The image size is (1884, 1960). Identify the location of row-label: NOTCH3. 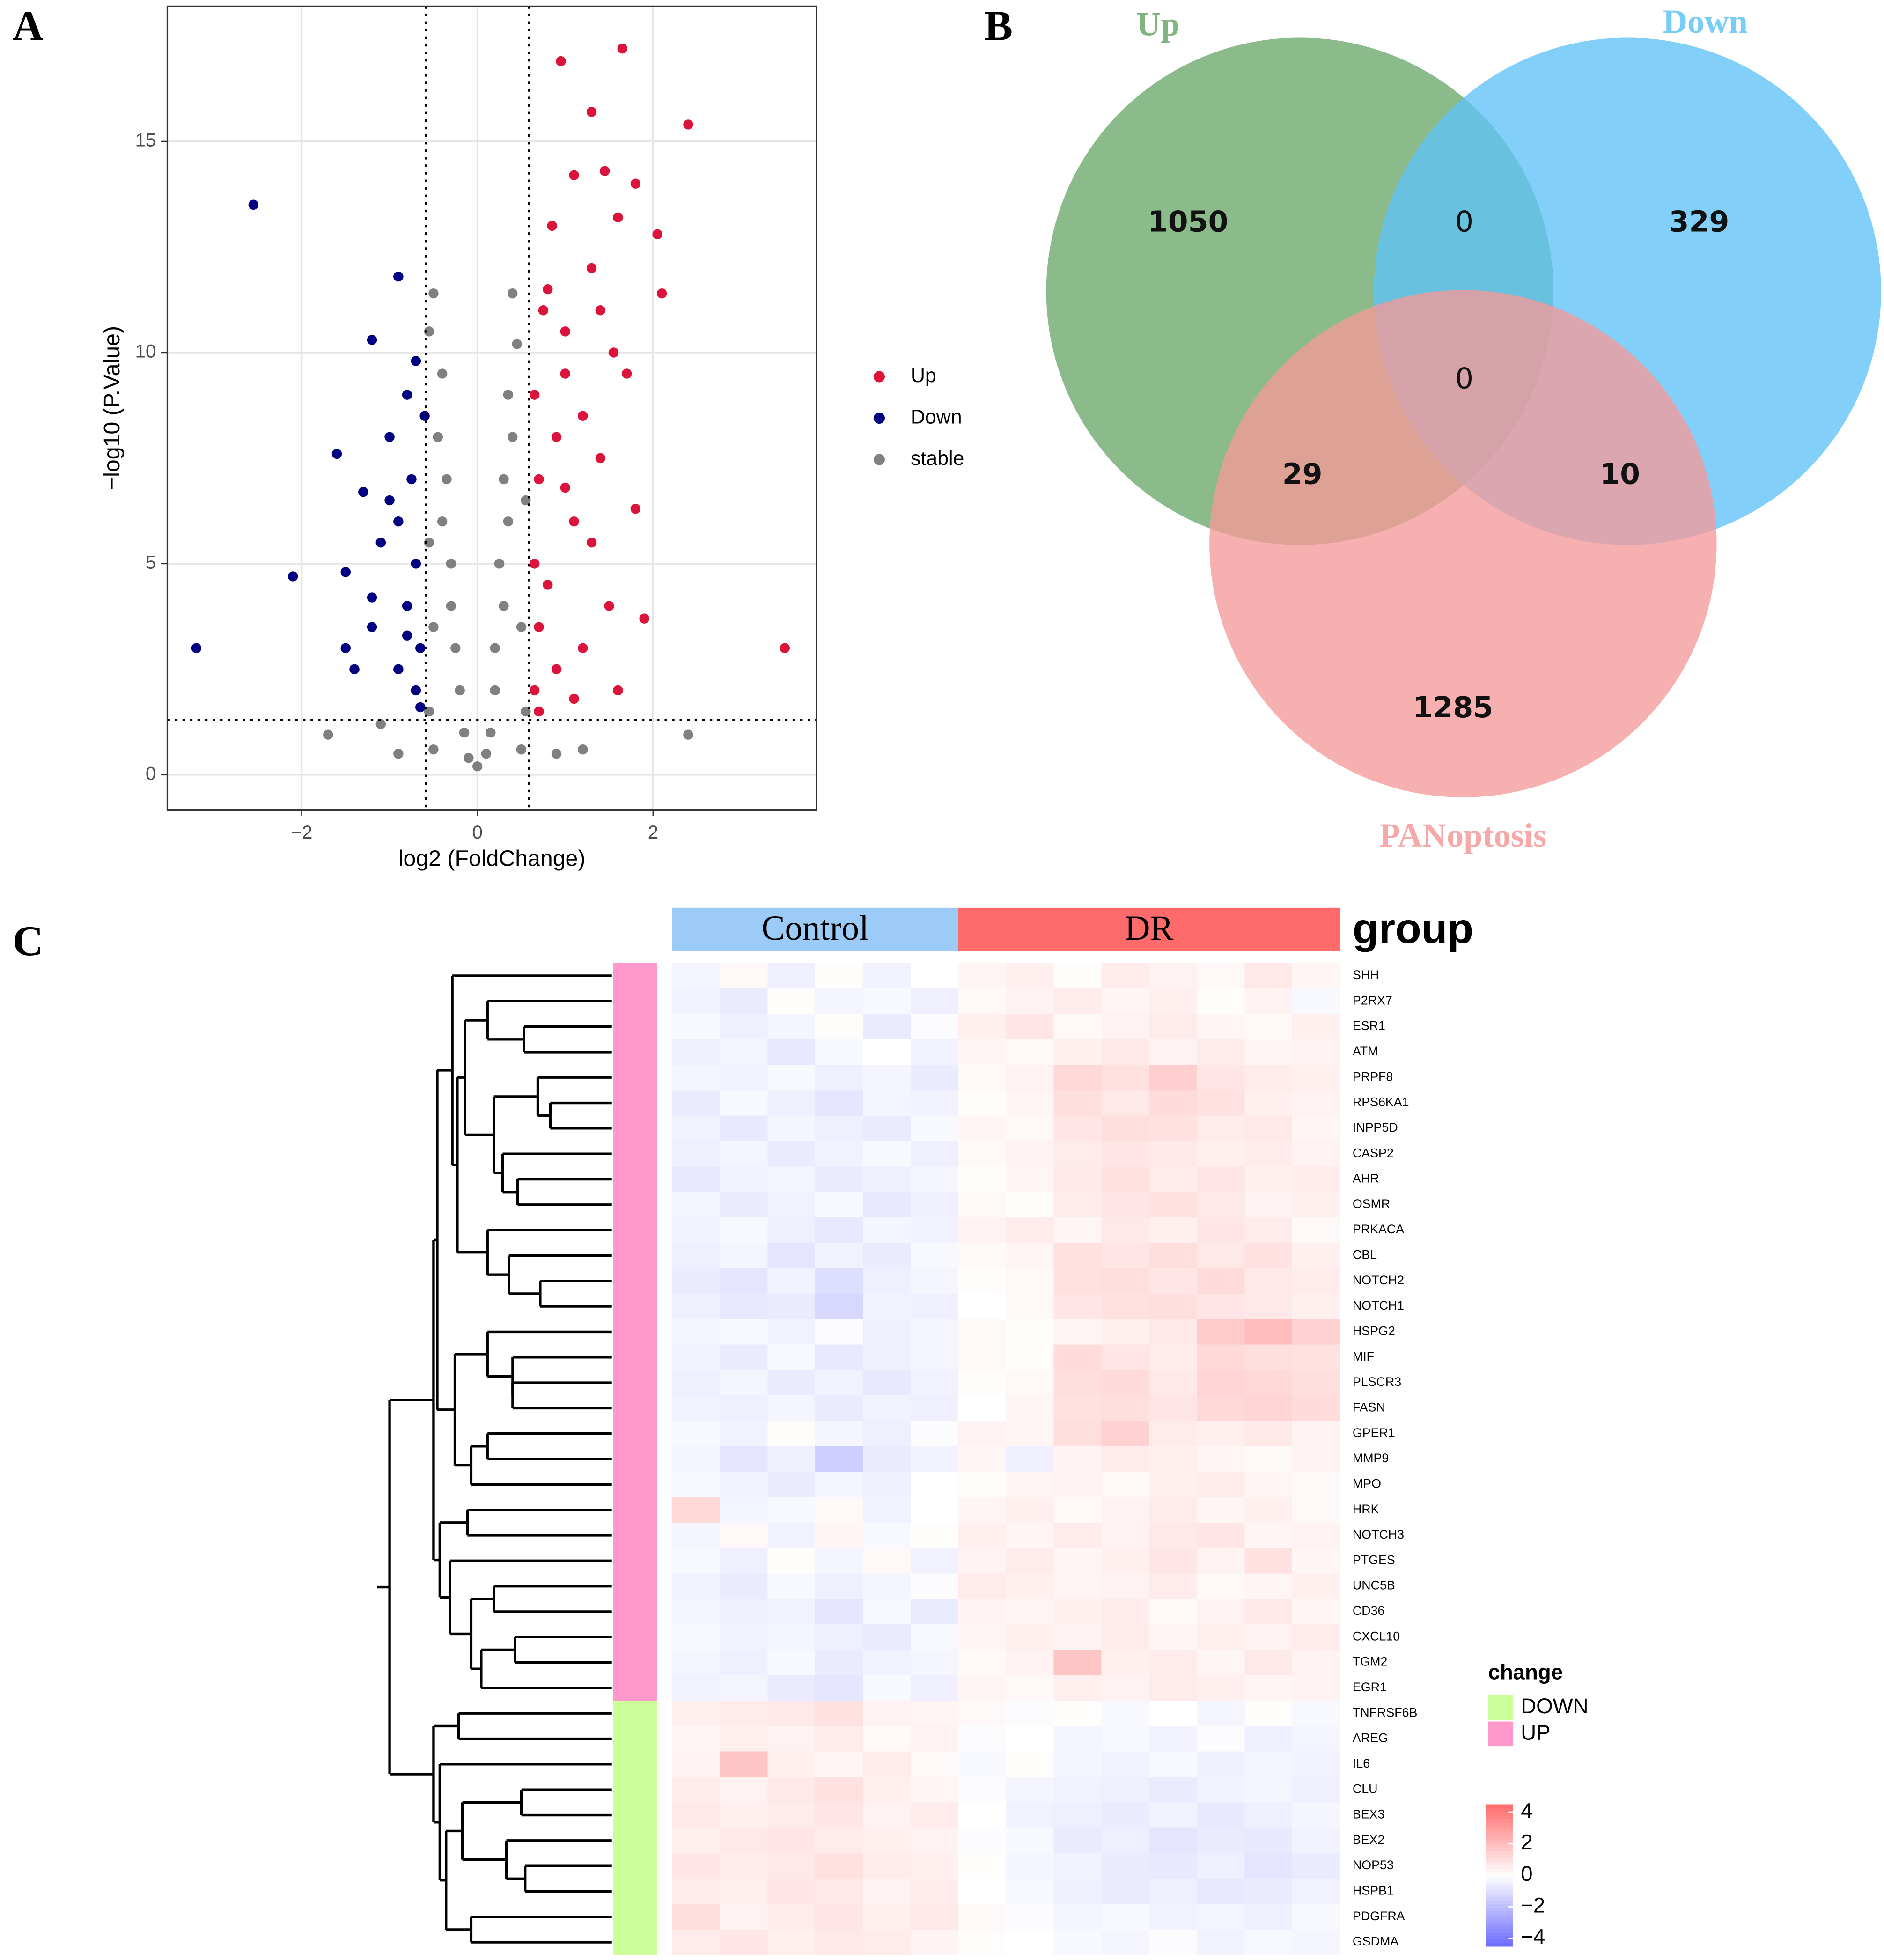
(1378, 1534).